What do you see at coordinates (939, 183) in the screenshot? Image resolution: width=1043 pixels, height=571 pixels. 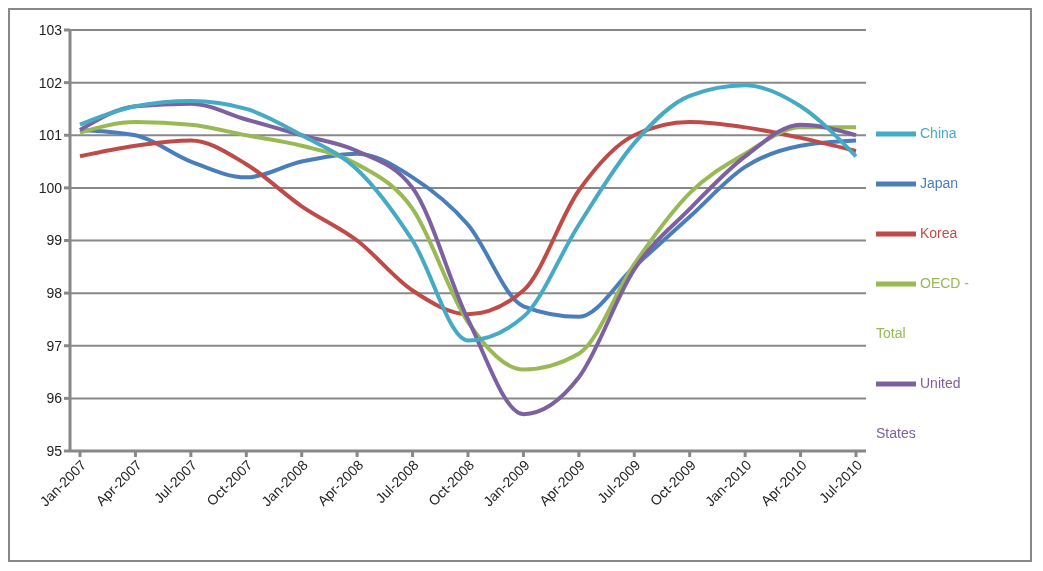 I see `legend-label: Japan` at bounding box center [939, 183].